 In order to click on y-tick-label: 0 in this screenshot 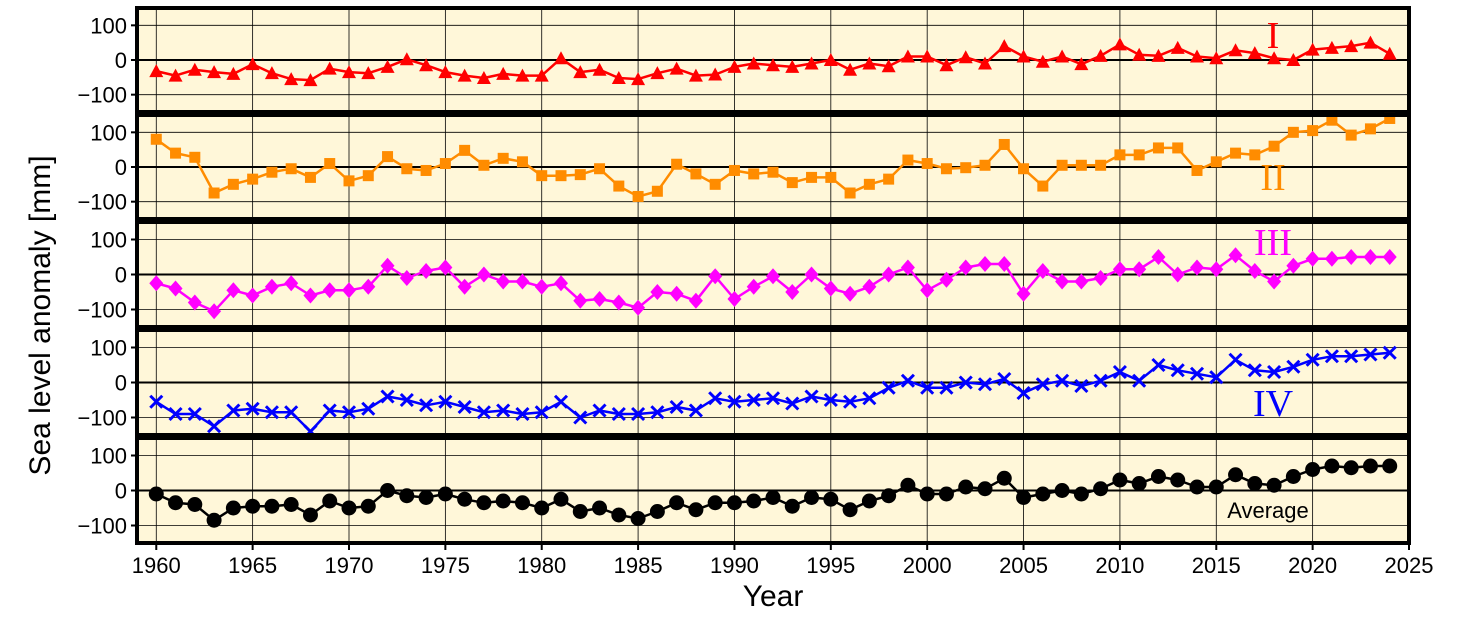, I will do `click(121, 275)`.